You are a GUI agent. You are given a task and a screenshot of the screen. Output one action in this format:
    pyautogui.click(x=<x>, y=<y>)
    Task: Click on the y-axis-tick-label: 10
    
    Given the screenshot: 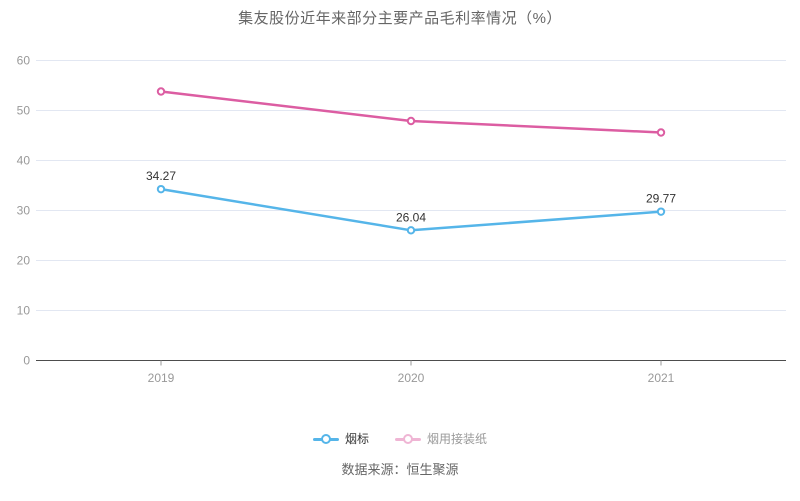 What is the action you would take?
    pyautogui.click(x=24, y=311)
    